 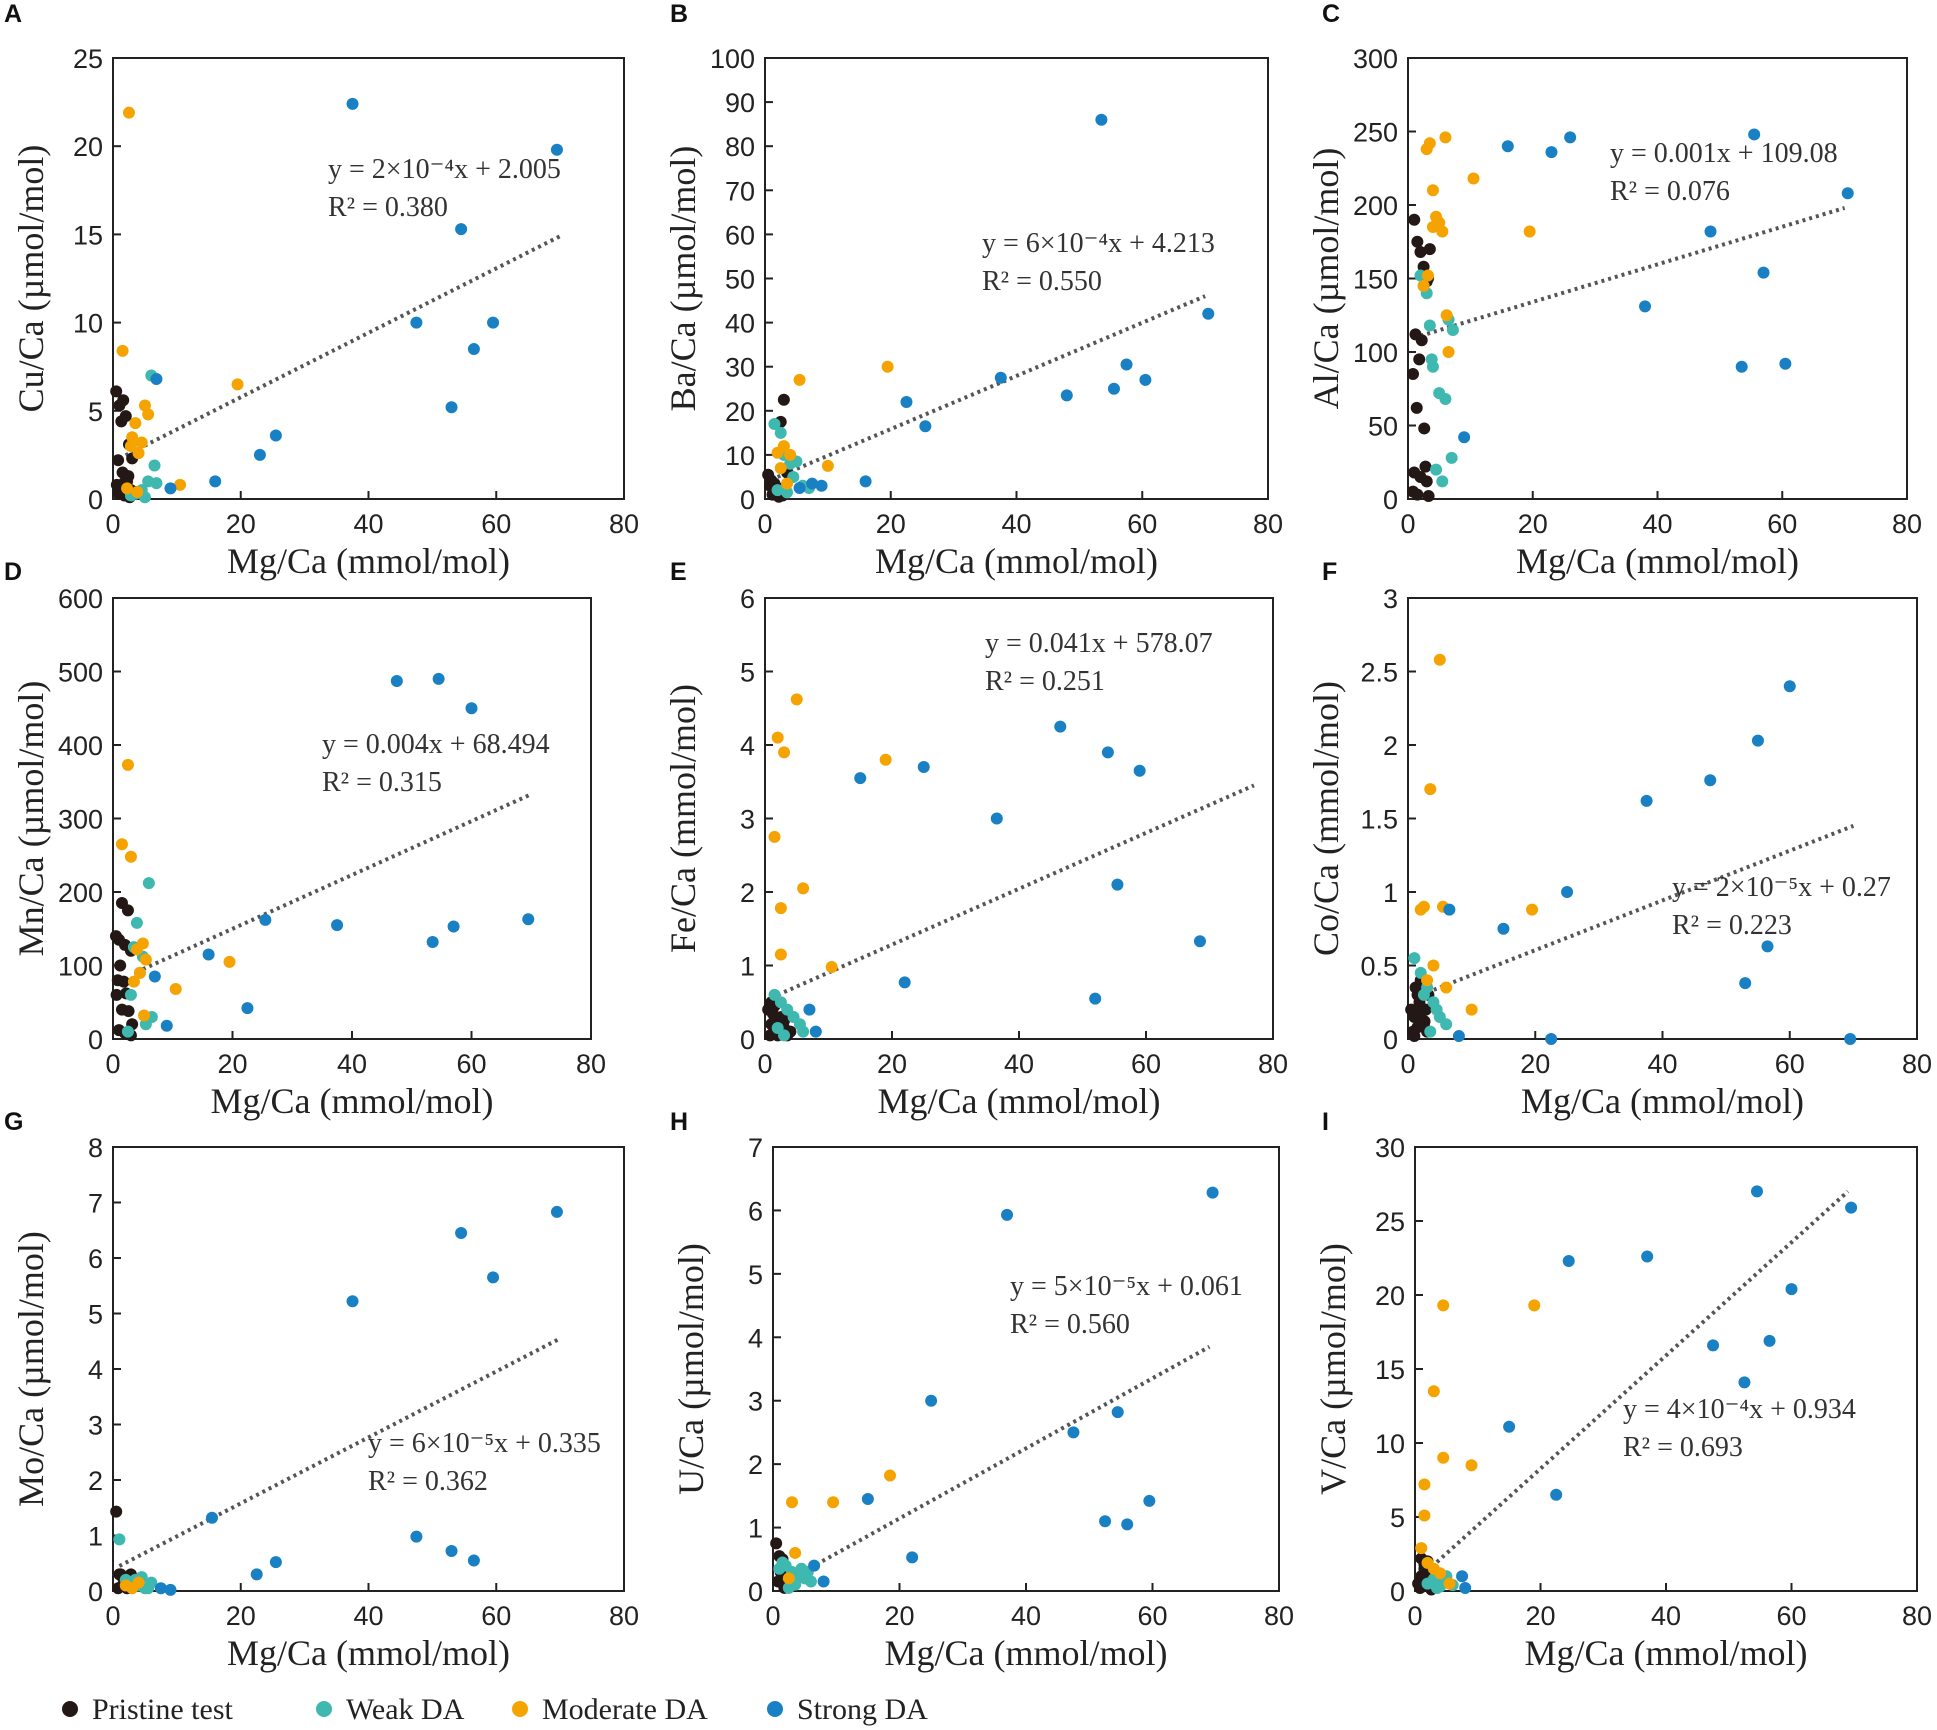 I want to click on y-tick-label: 0, so click(x=755, y=1592).